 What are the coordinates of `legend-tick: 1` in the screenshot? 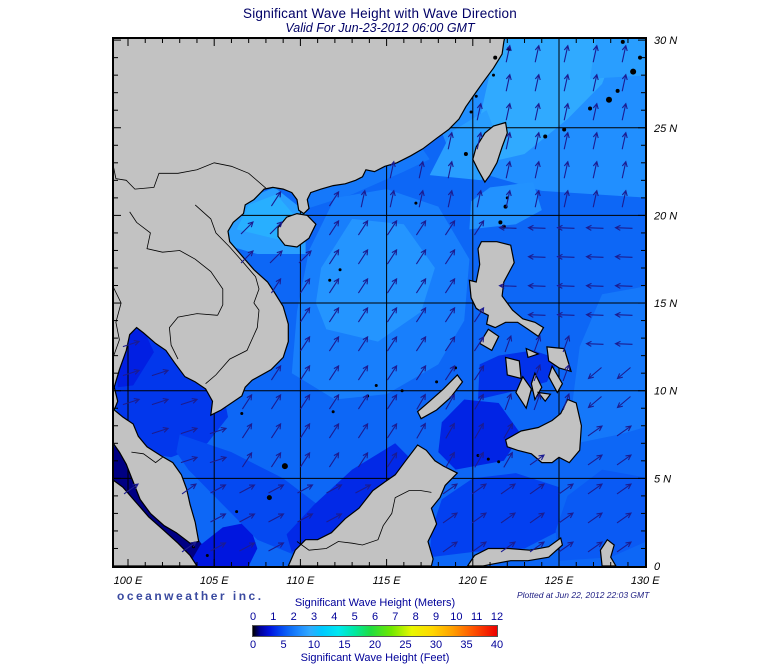 It's located at (273, 617).